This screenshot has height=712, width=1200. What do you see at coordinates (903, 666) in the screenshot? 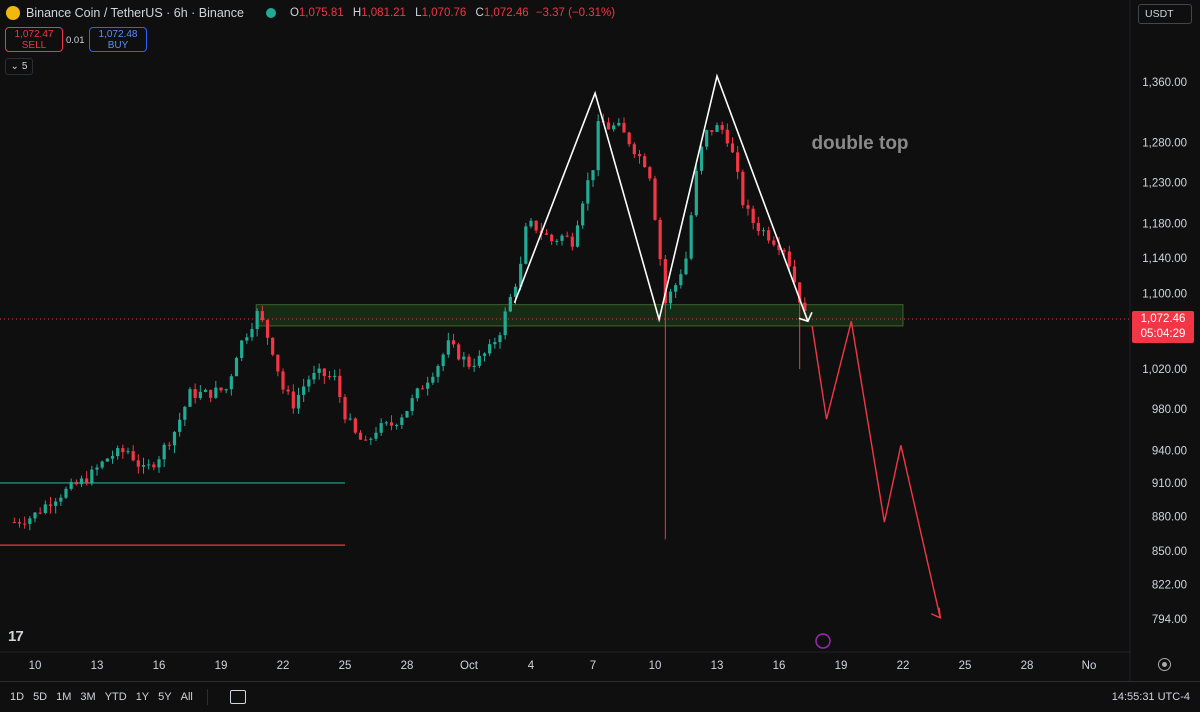
I see `time-tick-label: 22` at bounding box center [903, 666].